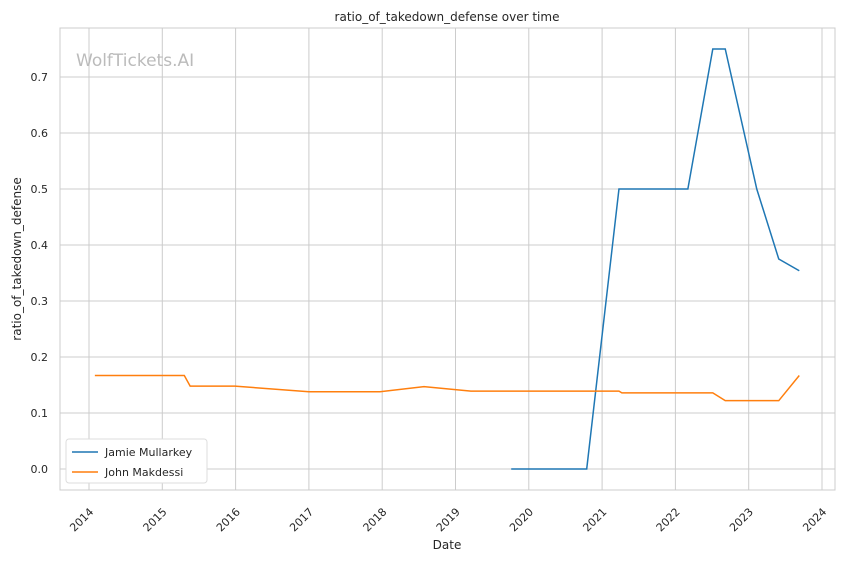 This screenshot has height=561, width=848. What do you see at coordinates (40, 189) in the screenshot?
I see `y-tick-label: 0.5` at bounding box center [40, 189].